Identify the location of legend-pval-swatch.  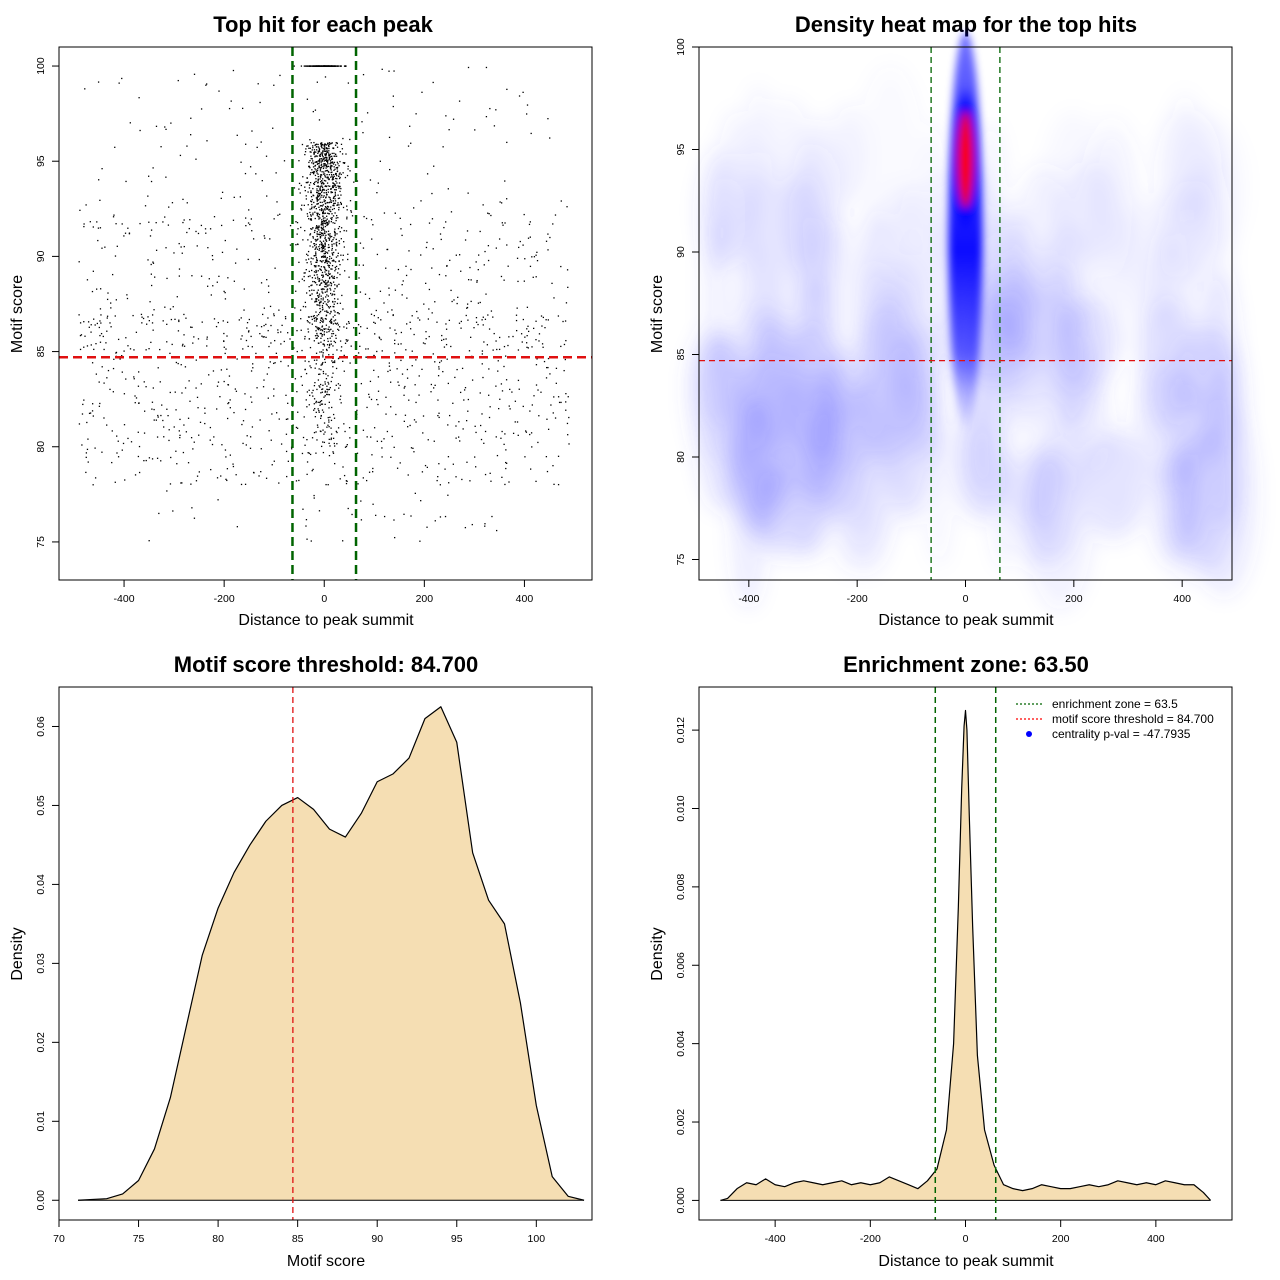
(1029, 734).